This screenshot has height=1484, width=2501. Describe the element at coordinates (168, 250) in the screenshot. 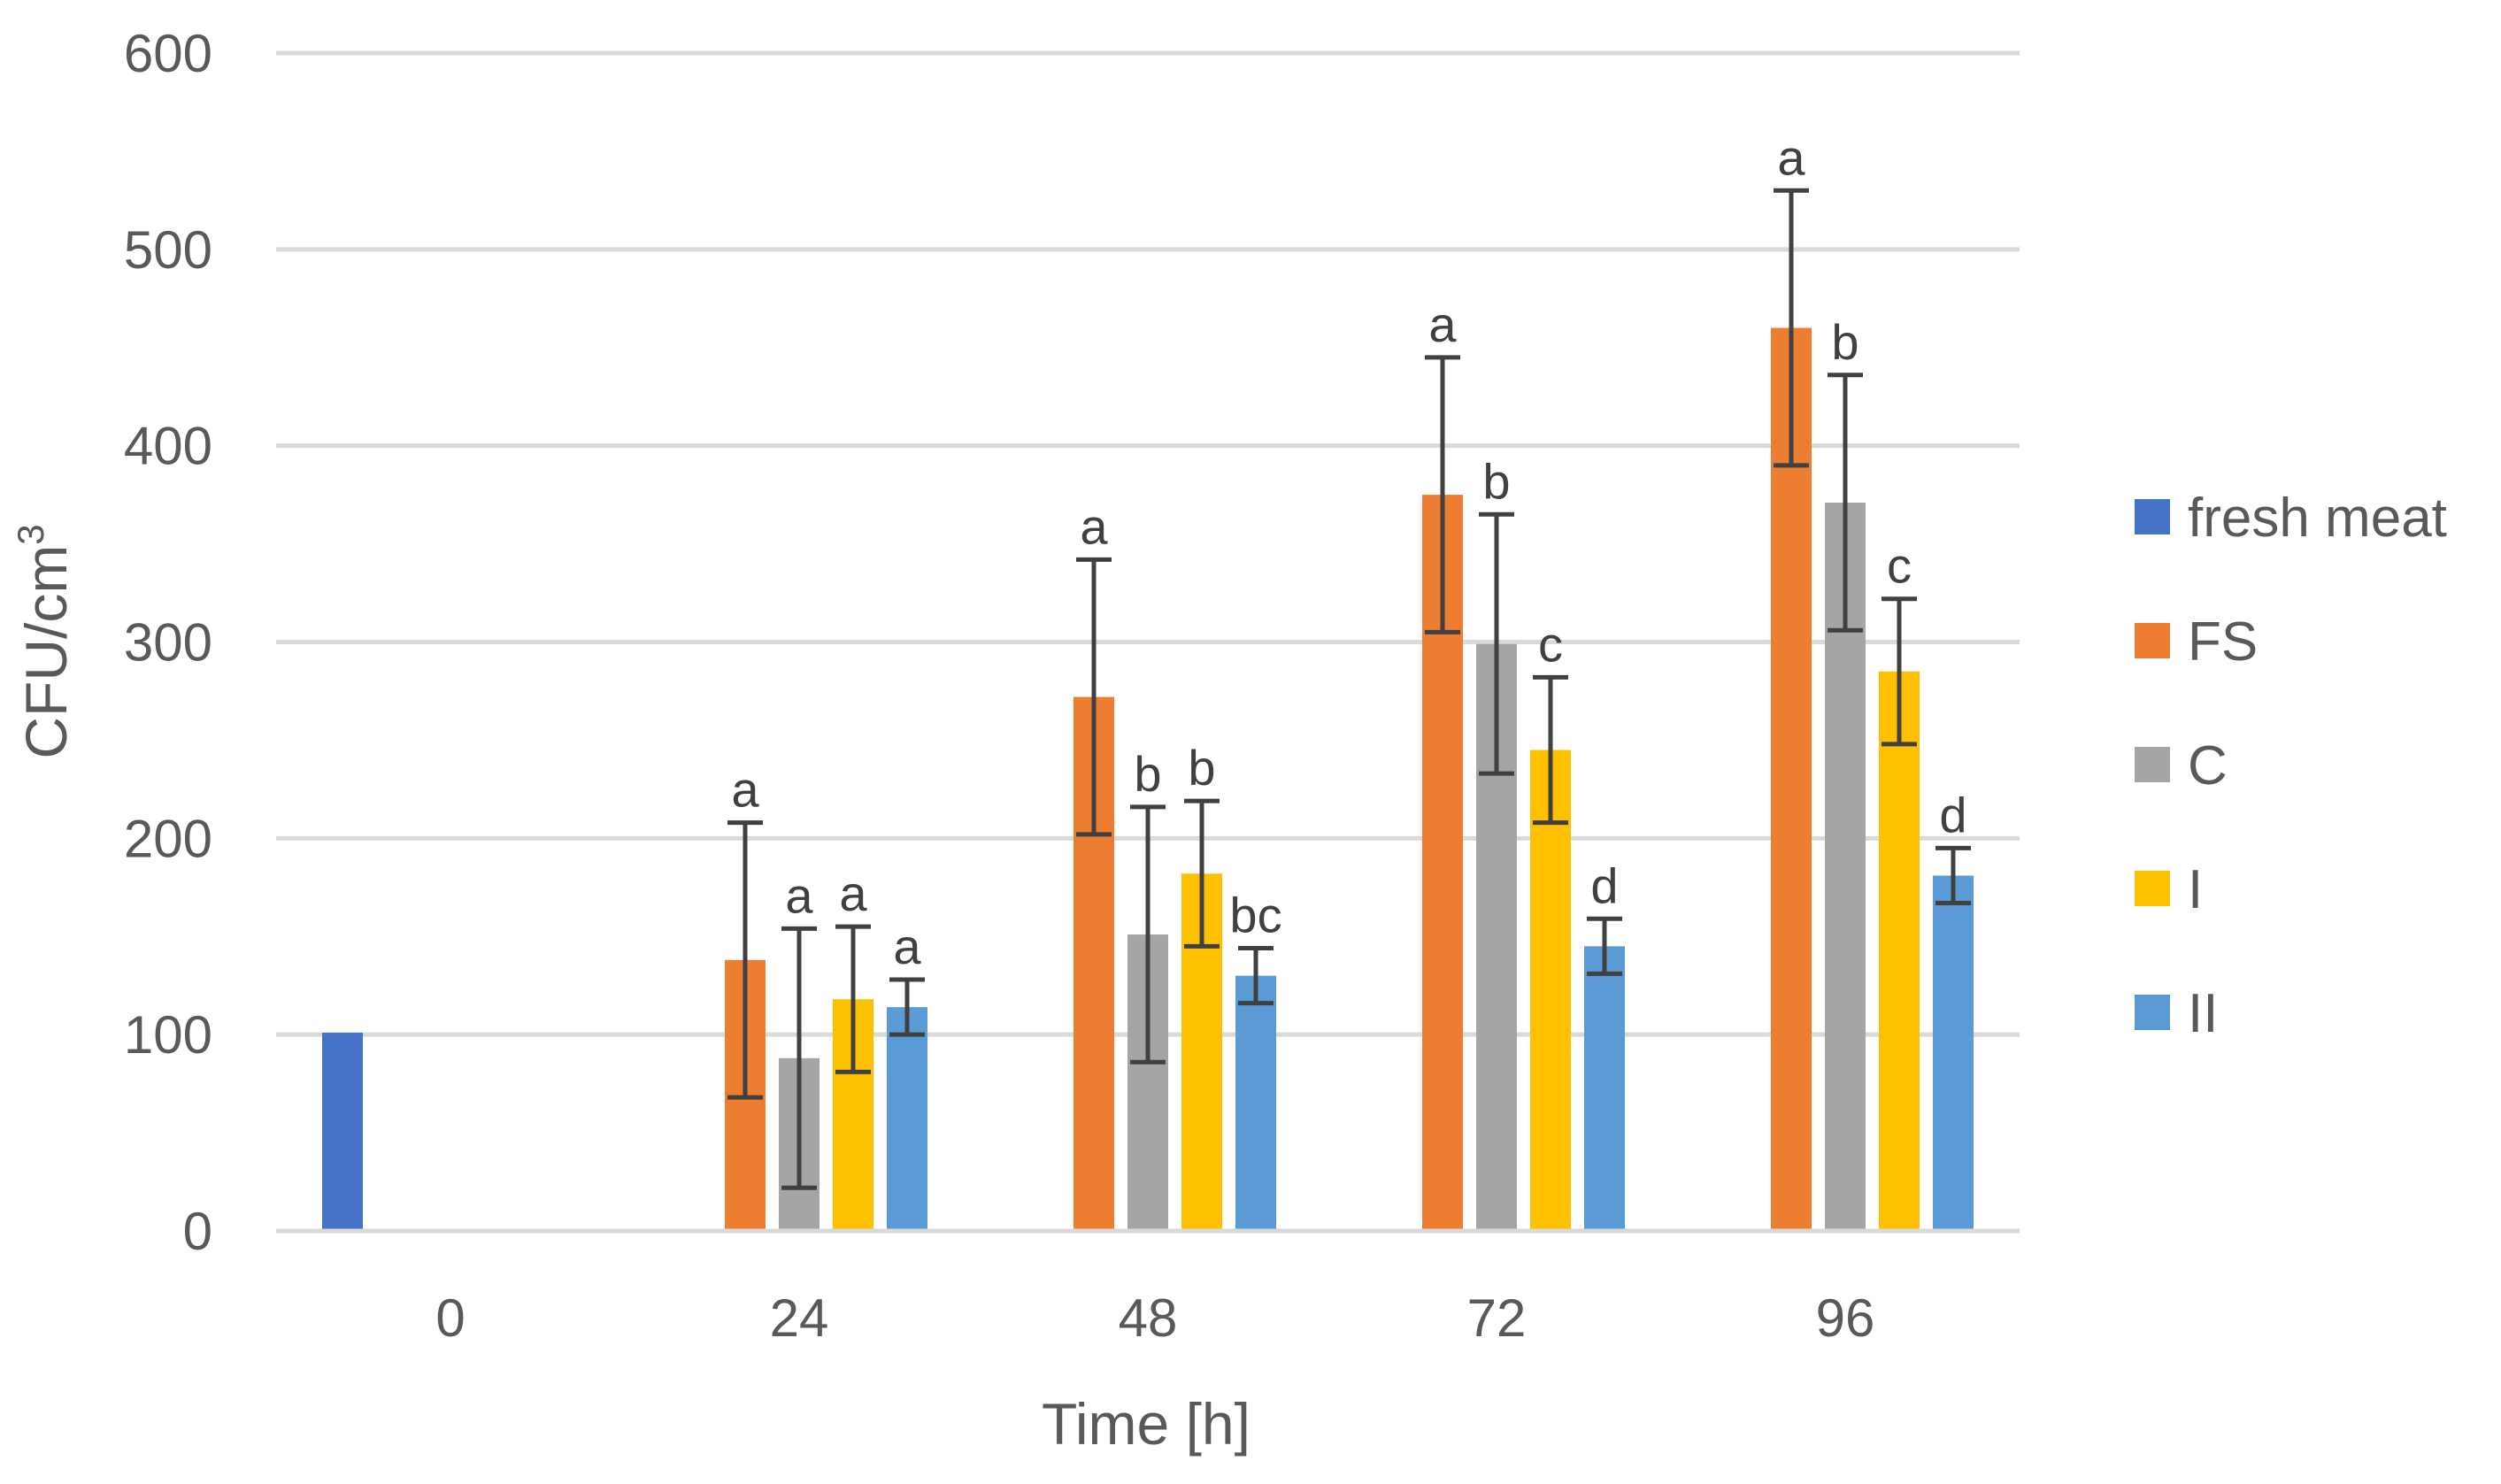

I see `y-tick-label: 500` at that location.